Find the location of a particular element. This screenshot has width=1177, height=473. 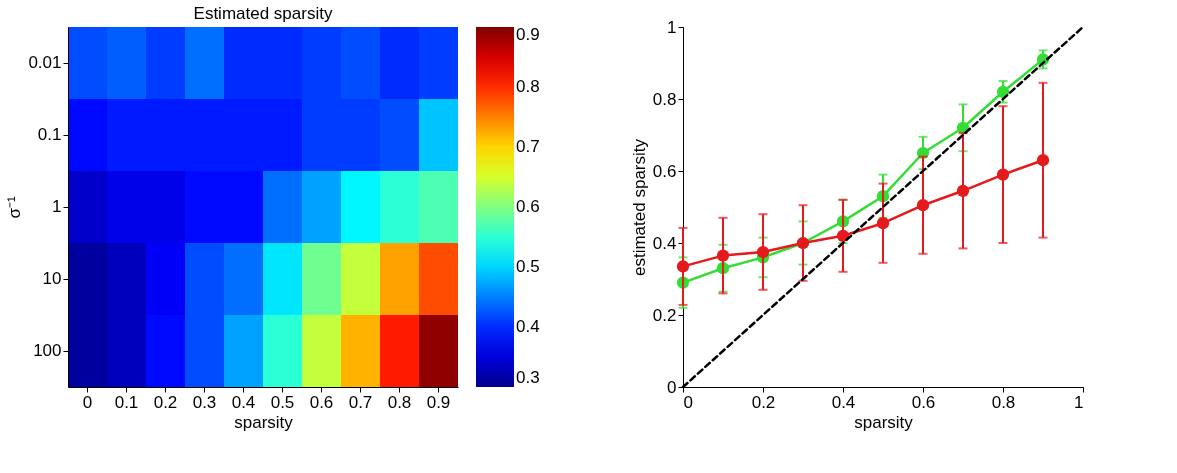

color-bar-label: 0.9 is located at coordinates (528, 34).